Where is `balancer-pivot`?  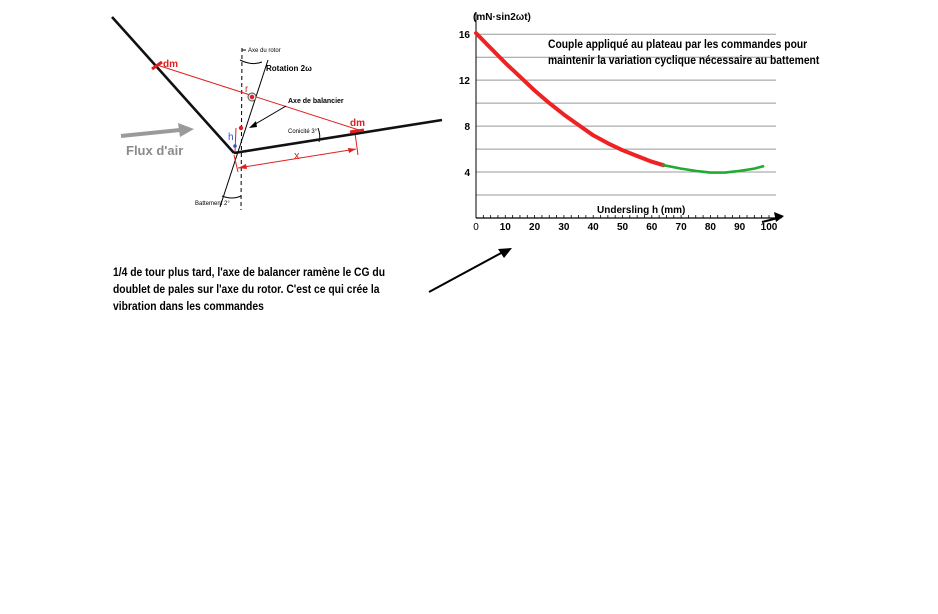 balancer-pivot is located at coordinates (241, 128).